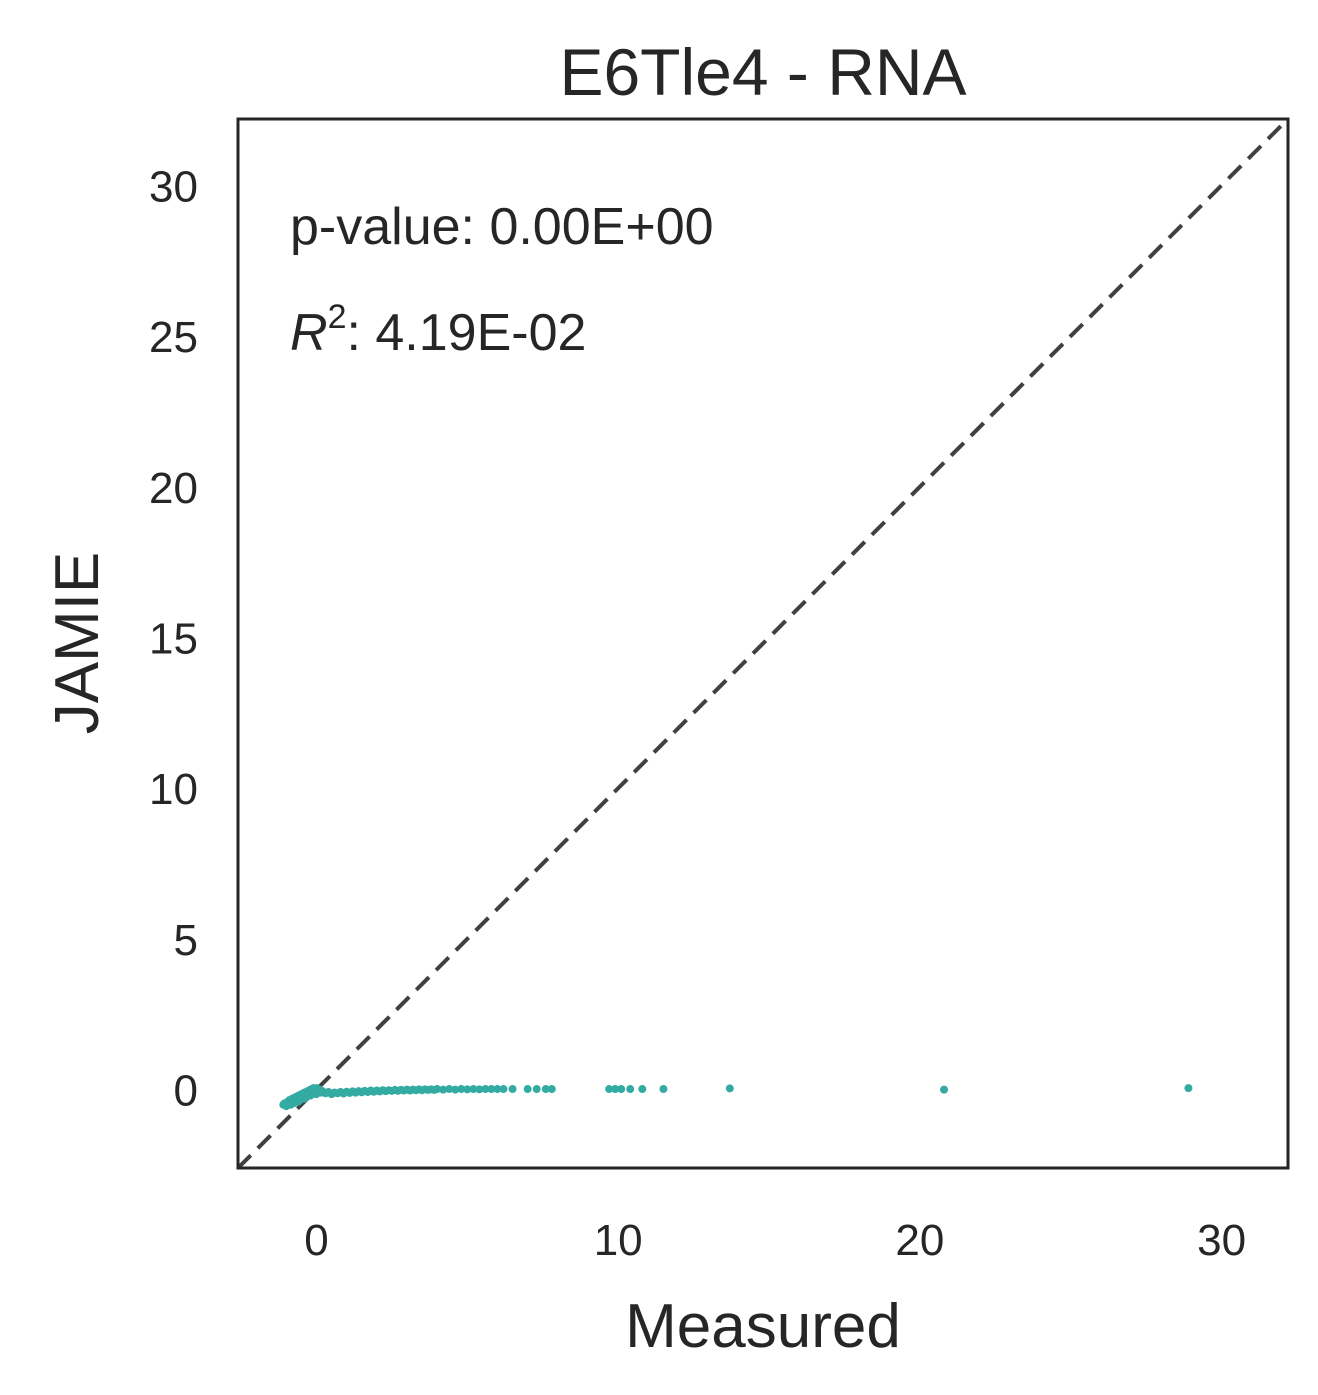  I want to click on x-axis-label: Measured, so click(763, 1326).